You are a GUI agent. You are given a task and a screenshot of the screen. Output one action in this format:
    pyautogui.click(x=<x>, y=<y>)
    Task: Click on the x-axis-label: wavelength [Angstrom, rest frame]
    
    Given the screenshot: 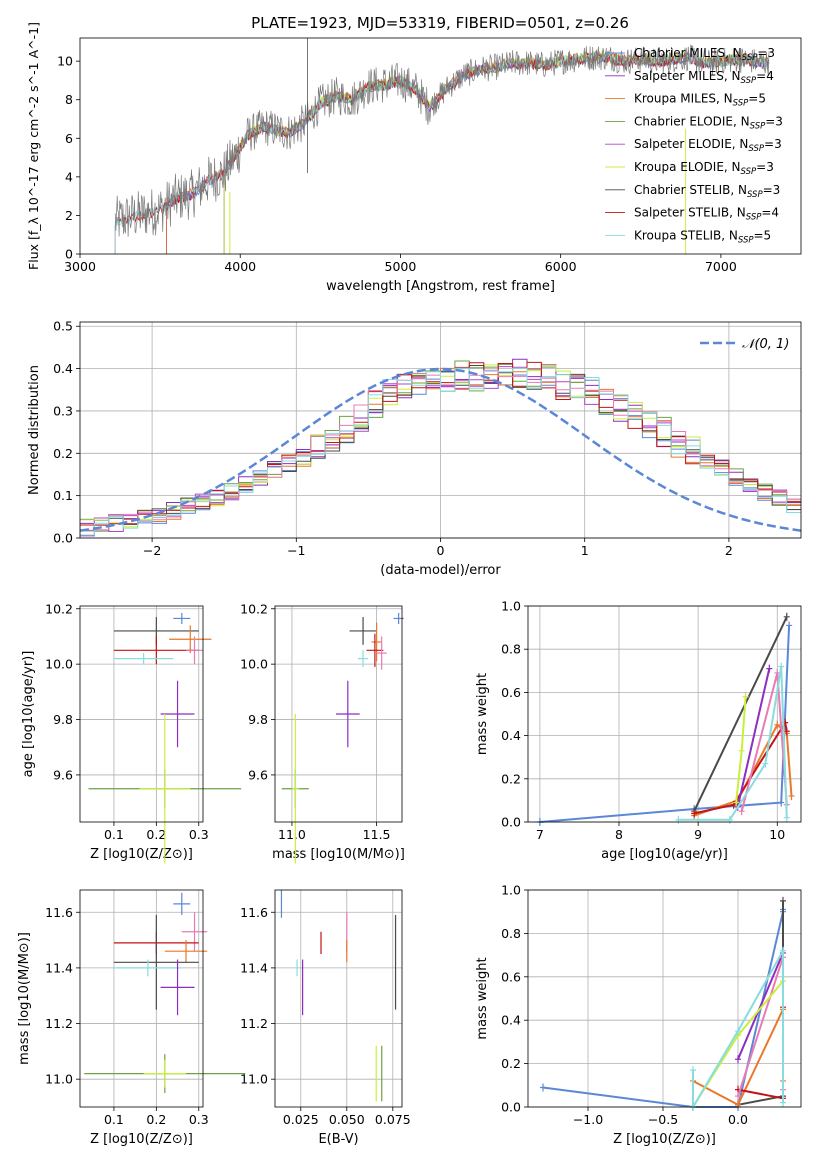 What is the action you would take?
    pyautogui.click(x=440, y=286)
    